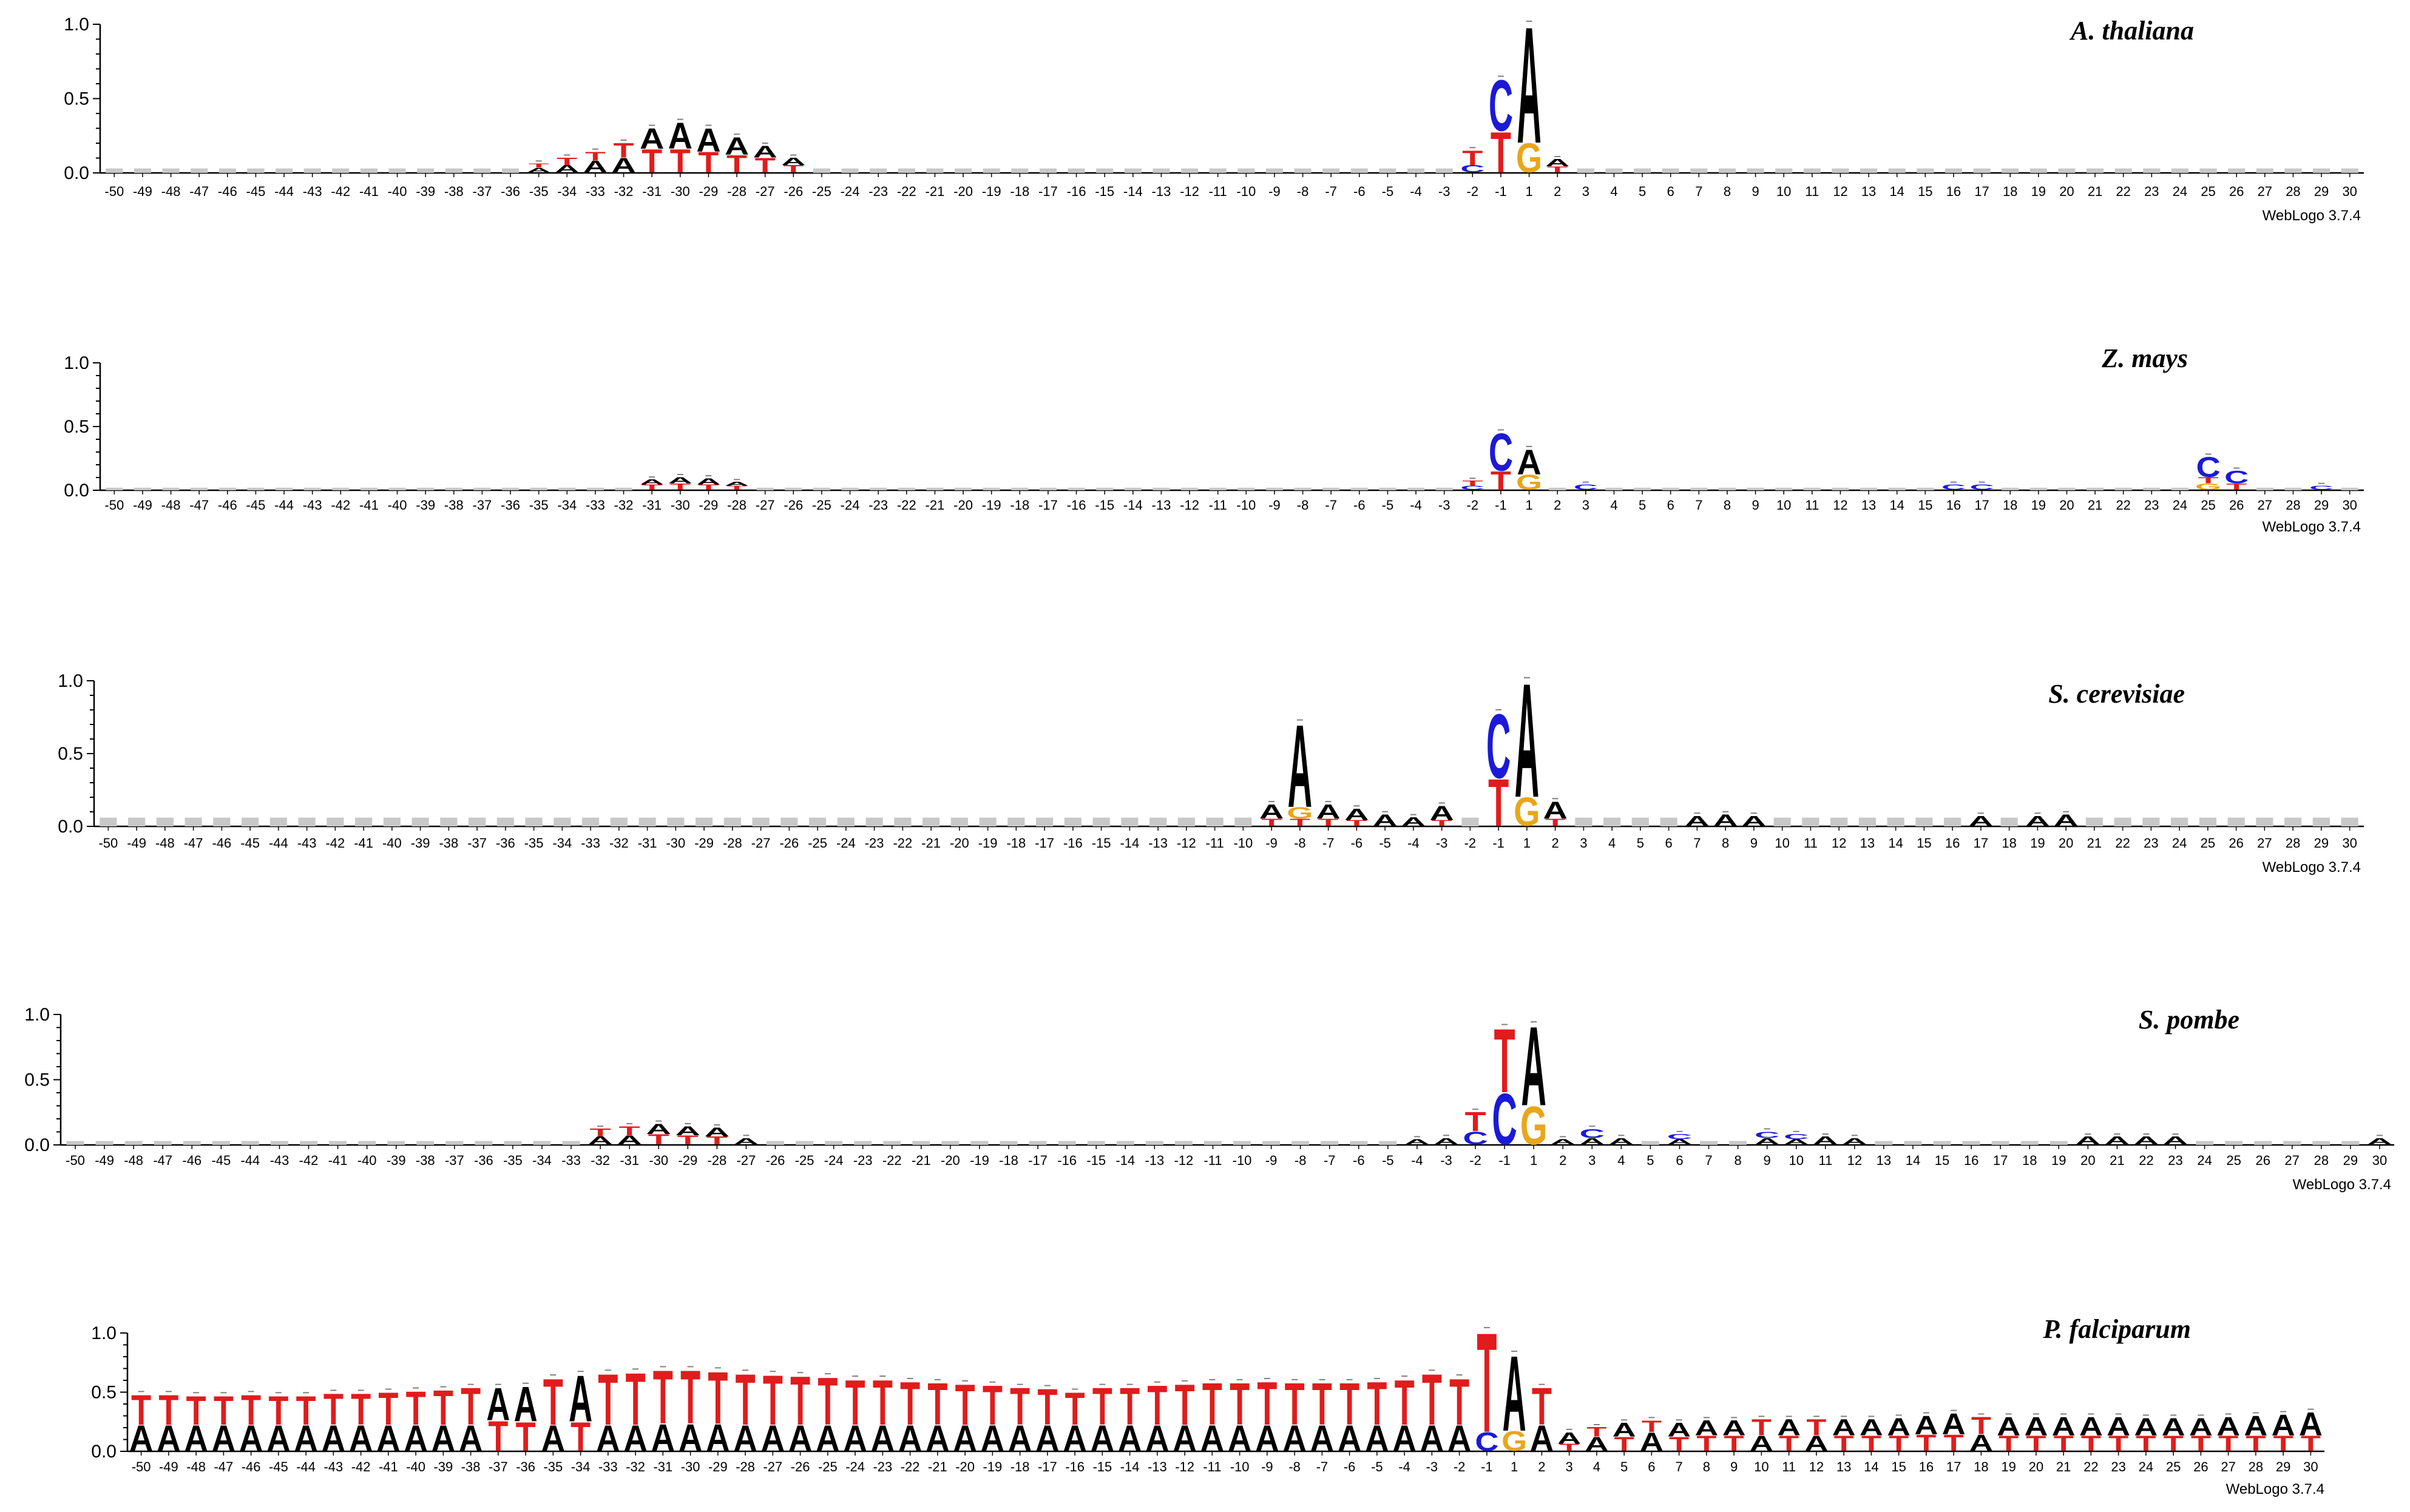  What do you see at coordinates (1271, 843) in the screenshot?
I see `x-tick-label: -9` at bounding box center [1271, 843].